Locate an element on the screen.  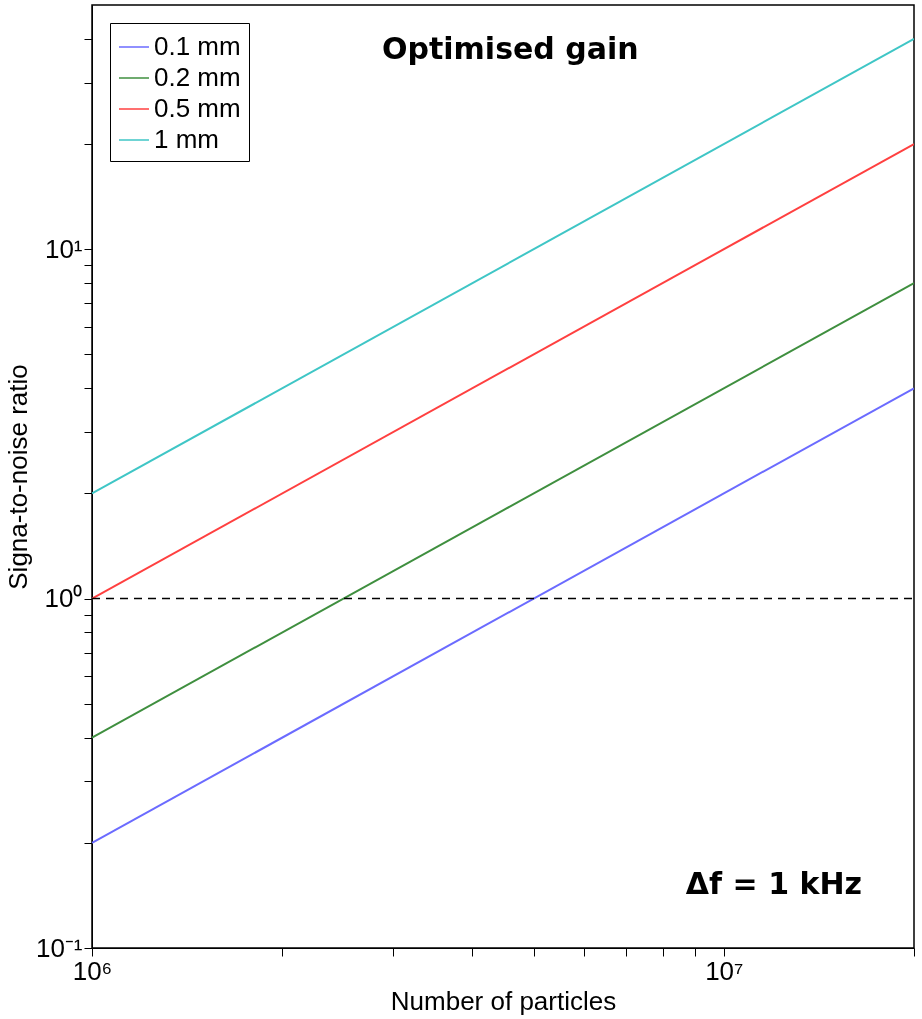
legend-label: 0.1 mm is located at coordinates (197, 46).